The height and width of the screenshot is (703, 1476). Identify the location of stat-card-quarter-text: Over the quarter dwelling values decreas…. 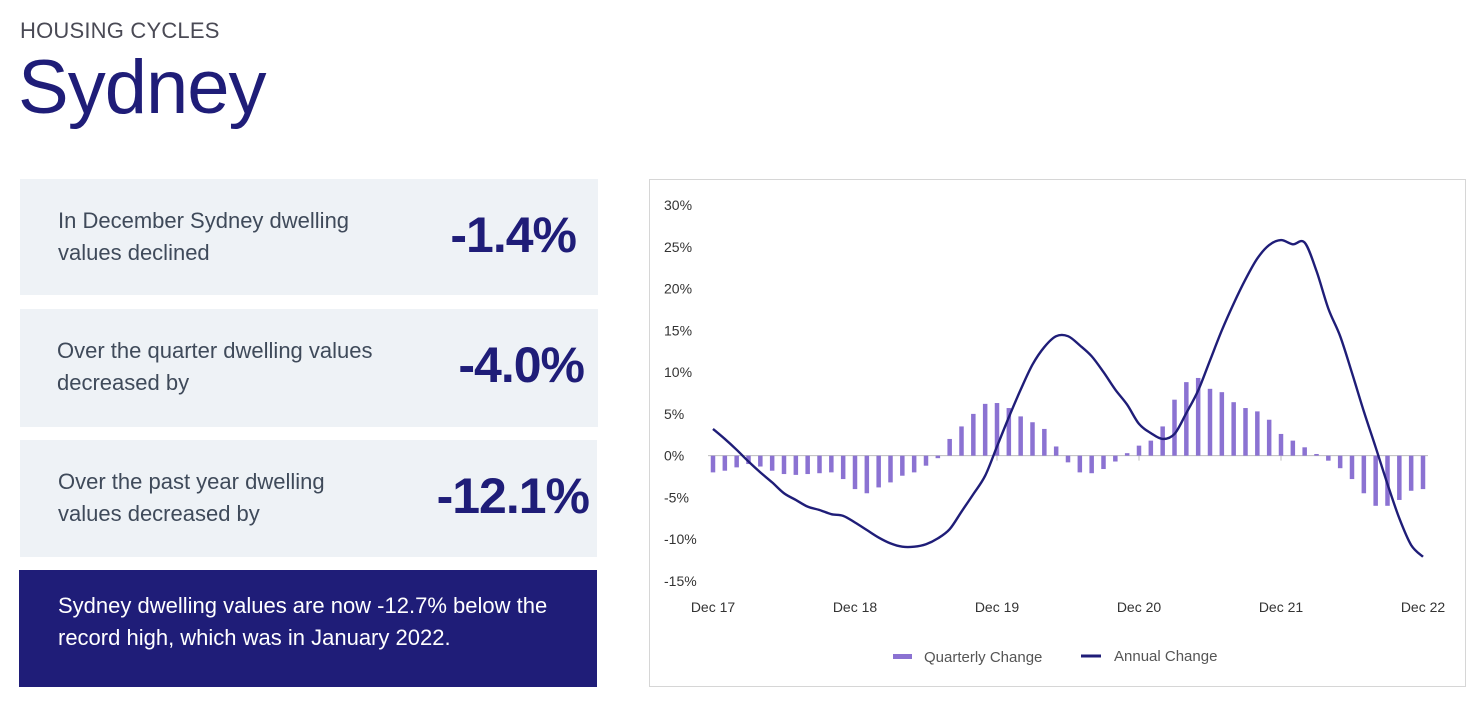
(215, 366).